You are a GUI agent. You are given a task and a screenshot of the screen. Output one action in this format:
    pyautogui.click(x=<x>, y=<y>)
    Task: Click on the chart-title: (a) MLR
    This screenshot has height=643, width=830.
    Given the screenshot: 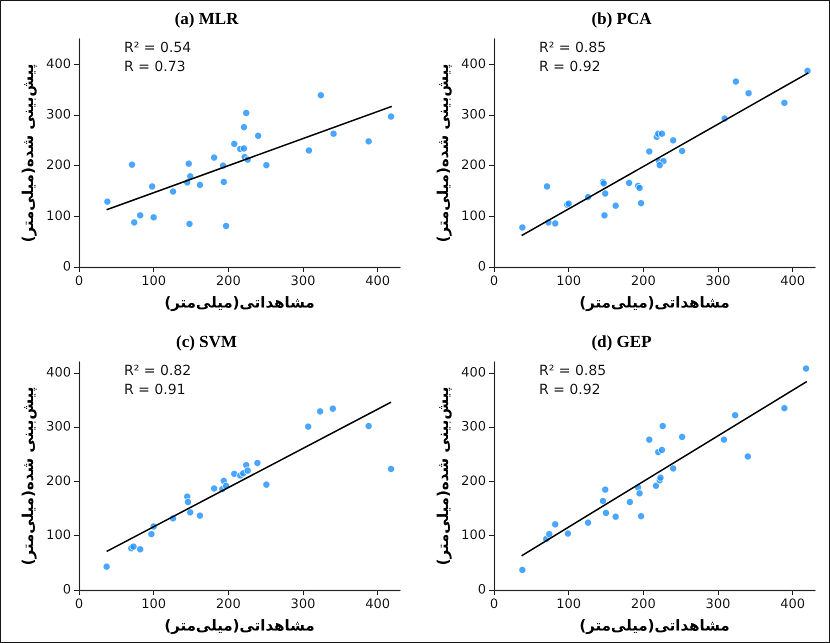 What is the action you would take?
    pyautogui.click(x=207, y=18)
    